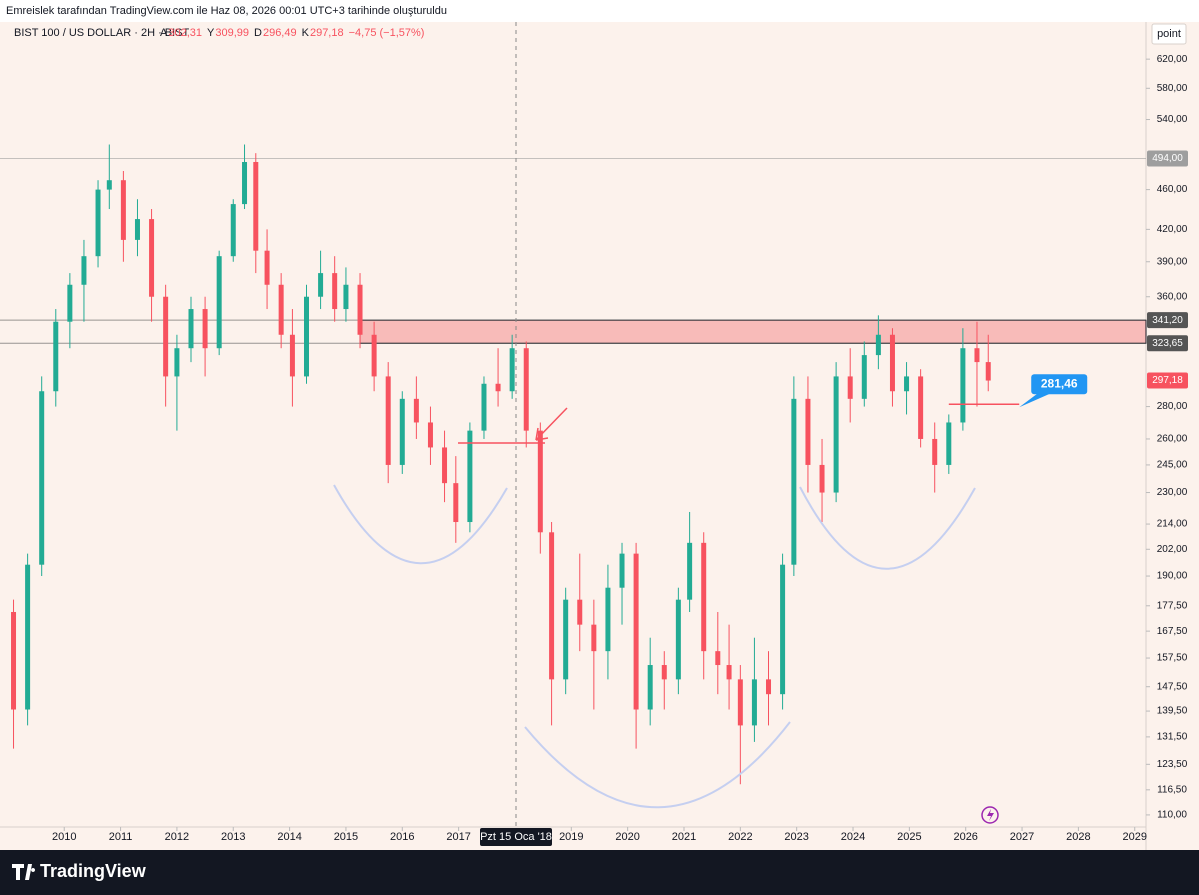 Image resolution: width=1199 pixels, height=895 pixels. Describe the element at coordinates (1172, 737) in the screenshot. I see `y-tick-label: 131,50` at that location.